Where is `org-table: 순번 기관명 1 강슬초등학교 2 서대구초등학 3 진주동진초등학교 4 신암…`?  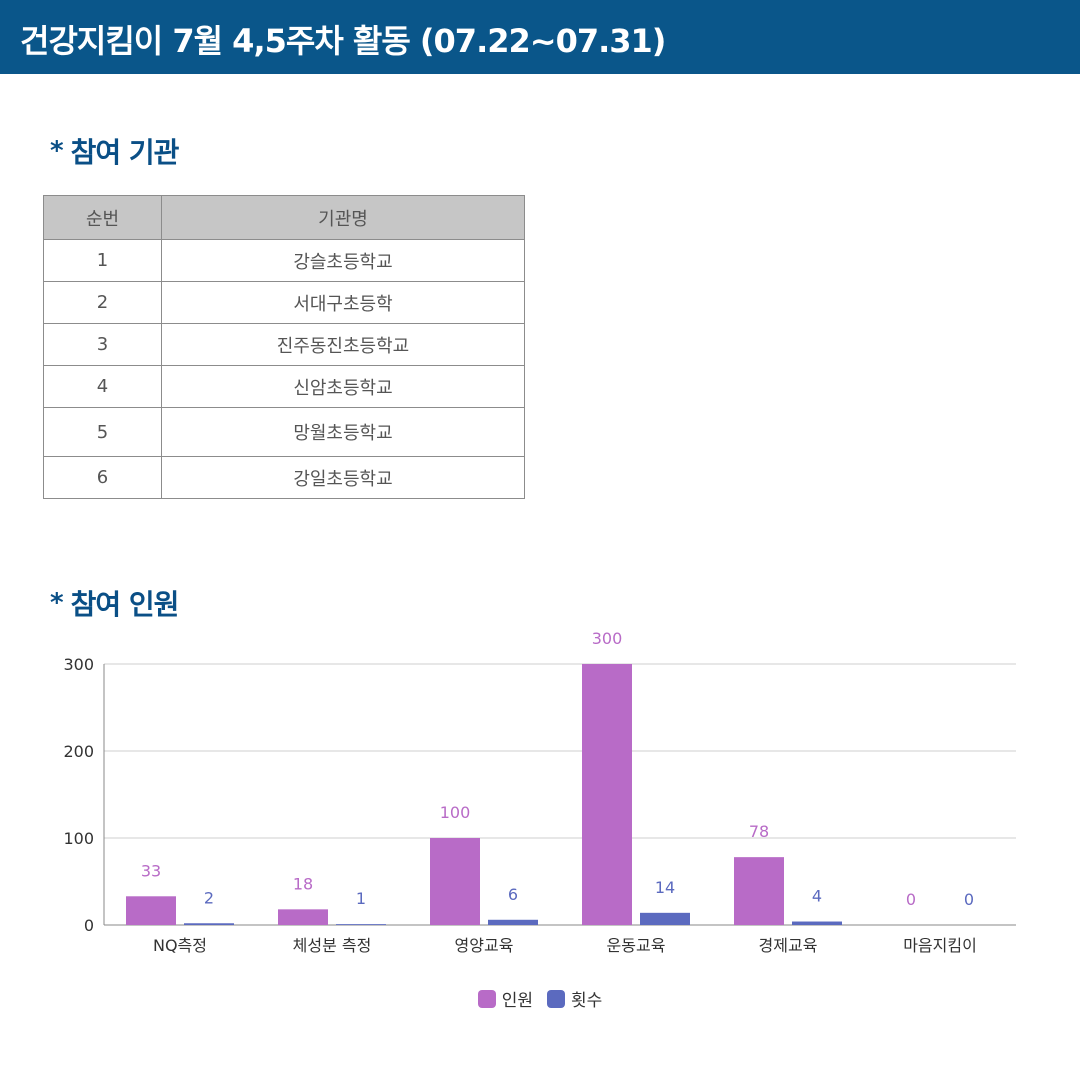 org-table: 순번 기관명 1 강슬초등학교 2 서대구초등학 3 진주동진초등학교 4 신암… is located at coordinates (284, 347).